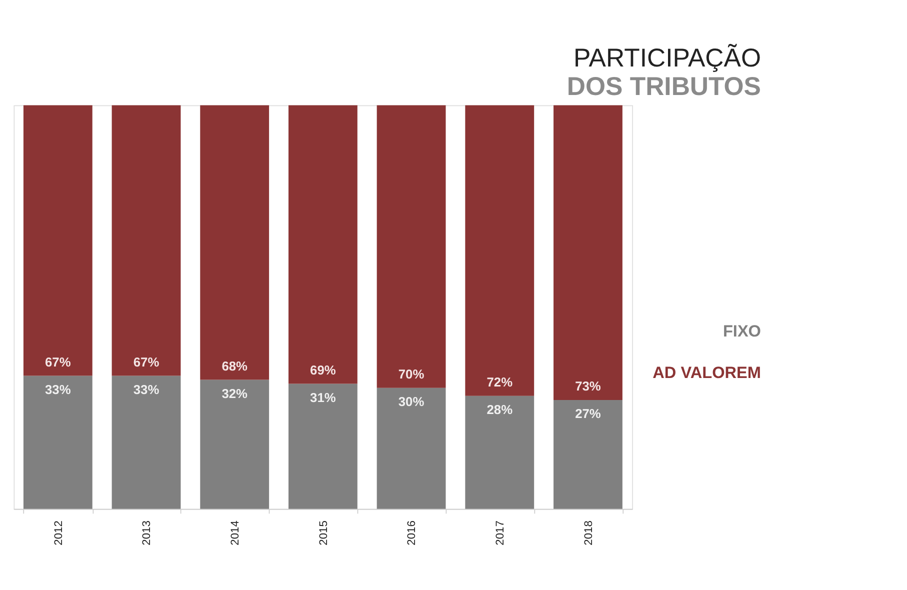  Describe the element at coordinates (235, 393) in the screenshot. I see `data-label: 32%` at that location.